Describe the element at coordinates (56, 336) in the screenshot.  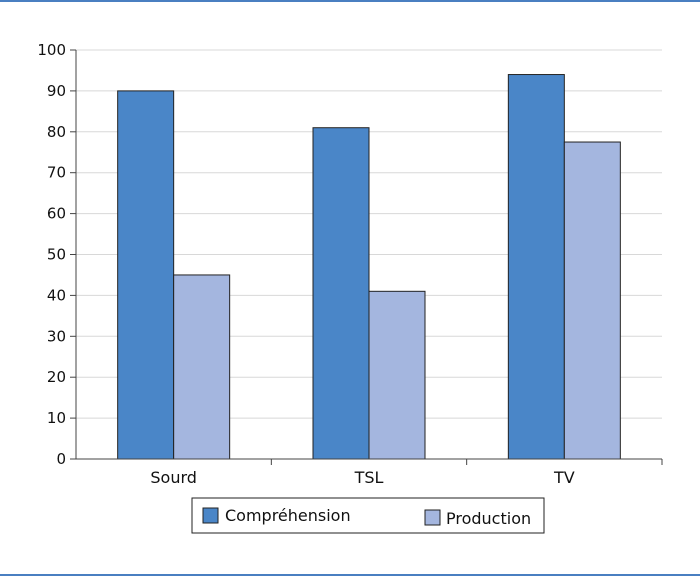
I see `y-tick-label: 30` at that location.